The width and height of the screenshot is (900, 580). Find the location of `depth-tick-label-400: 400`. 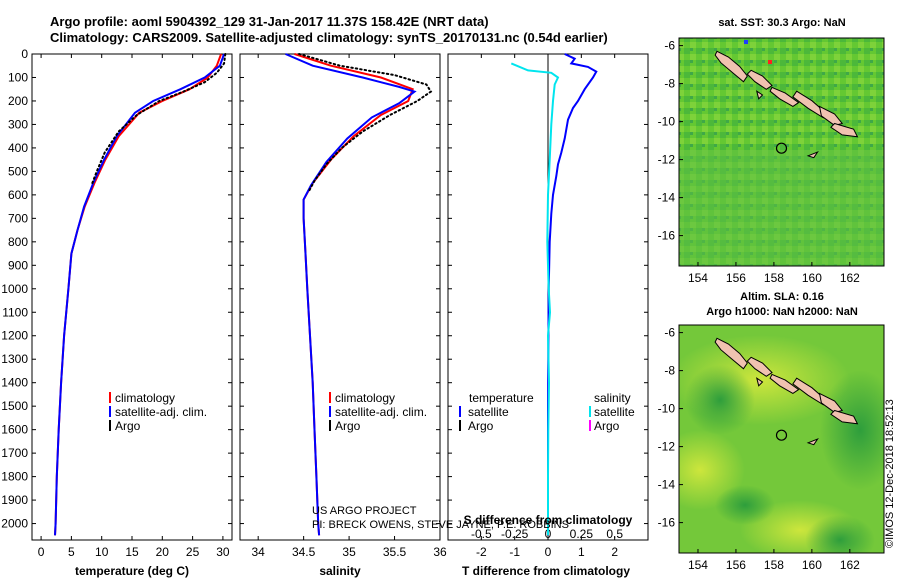

depth-tick-label-400: 400 is located at coordinates (18, 148).